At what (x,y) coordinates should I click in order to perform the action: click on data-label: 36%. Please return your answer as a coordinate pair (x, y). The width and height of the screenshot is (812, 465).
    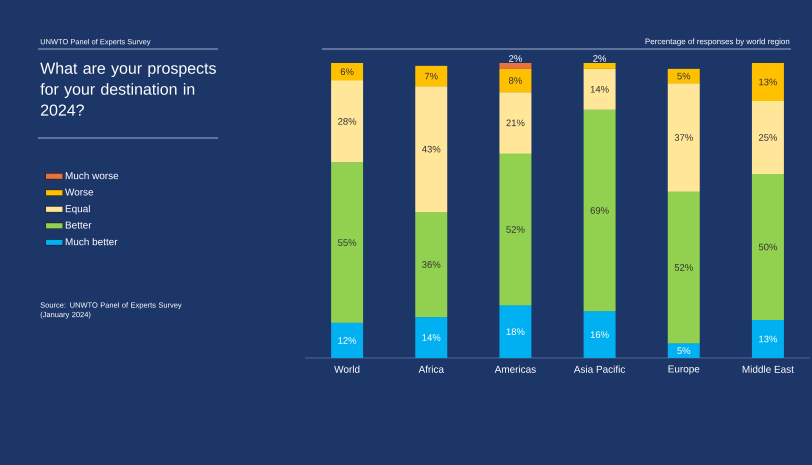
    Looking at the image, I should click on (431, 264).